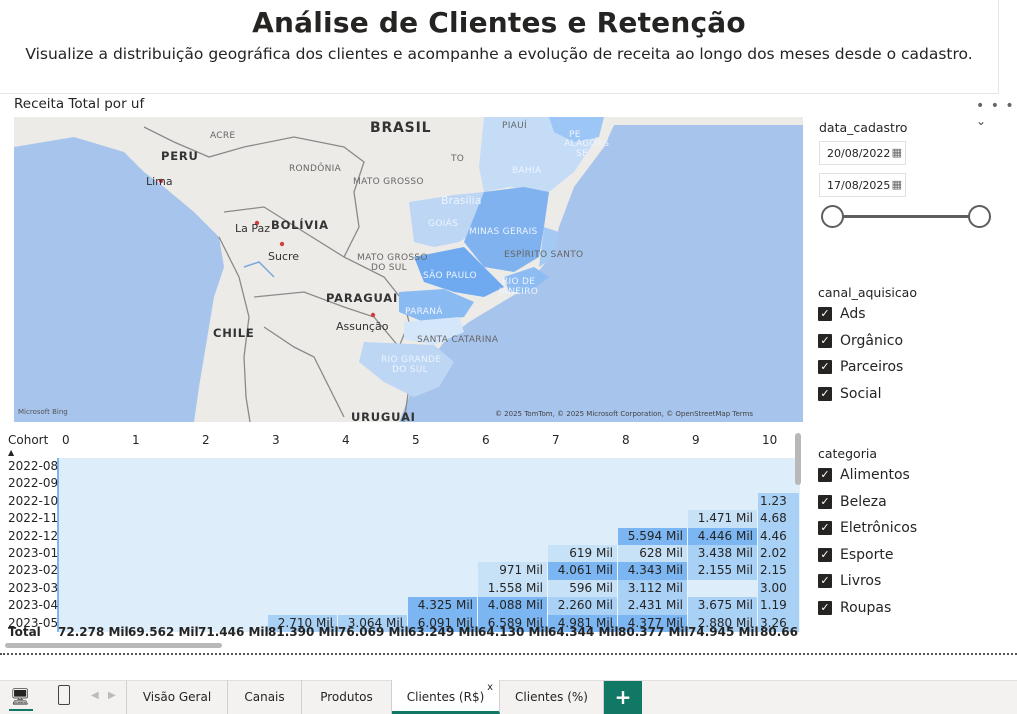 This screenshot has width=1017, height=714. What do you see at coordinates (33, 466) in the screenshot?
I see `matrix-row-header: 2022-08` at bounding box center [33, 466].